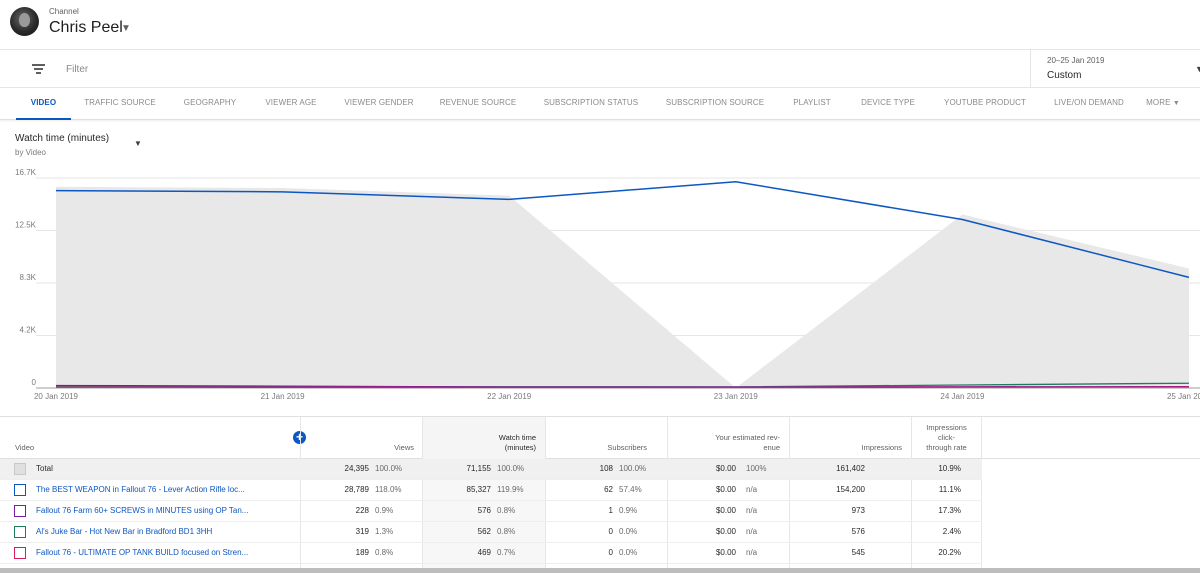 The height and width of the screenshot is (573, 1200). I want to click on date-preset-value: Custom, so click(1064, 75).